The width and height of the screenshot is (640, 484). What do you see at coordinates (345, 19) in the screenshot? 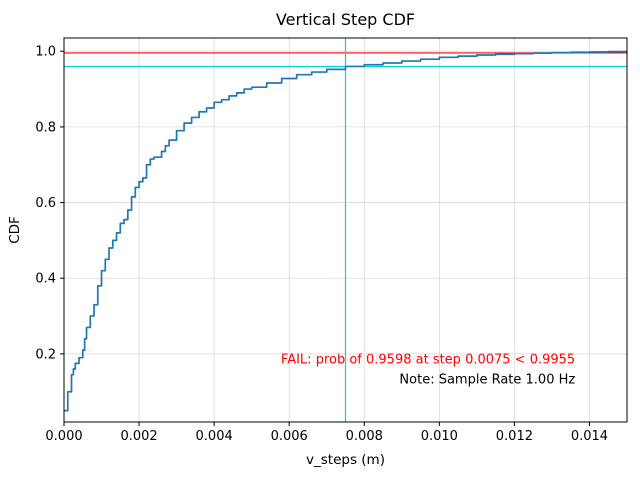
I see `chart-title: Vertical Step CDF` at bounding box center [345, 19].